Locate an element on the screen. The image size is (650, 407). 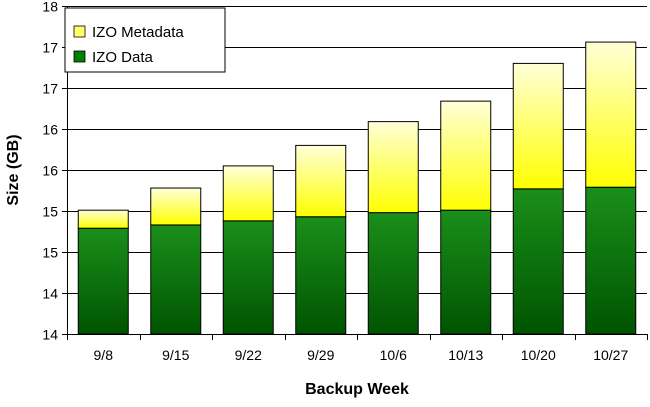
x-tick-label: 10/6 is located at coordinates (393, 355).